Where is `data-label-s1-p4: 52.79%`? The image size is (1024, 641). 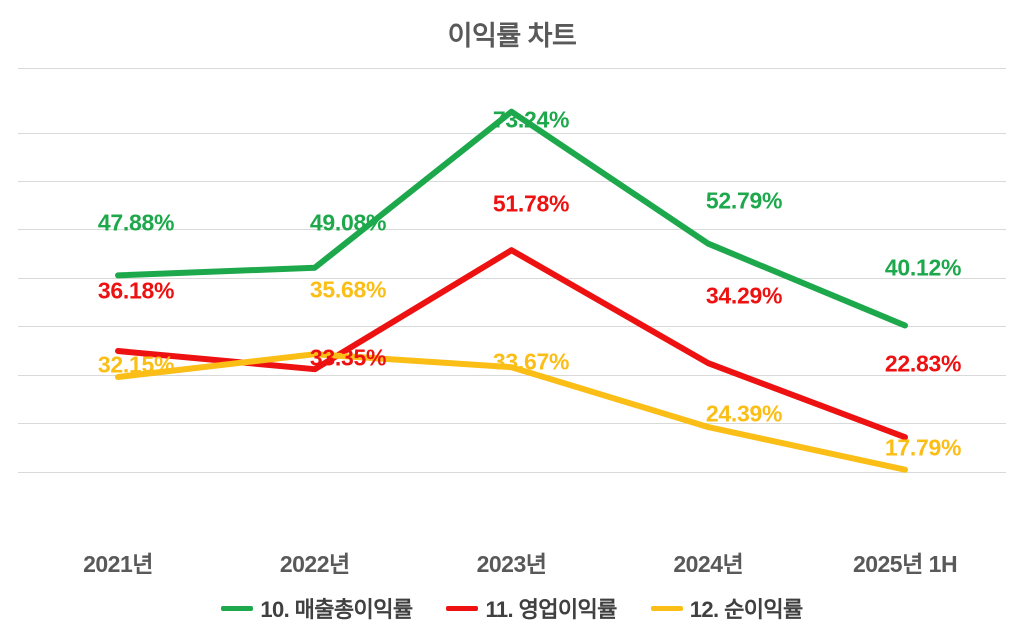 data-label-s1-p4: 52.79% is located at coordinates (744, 200).